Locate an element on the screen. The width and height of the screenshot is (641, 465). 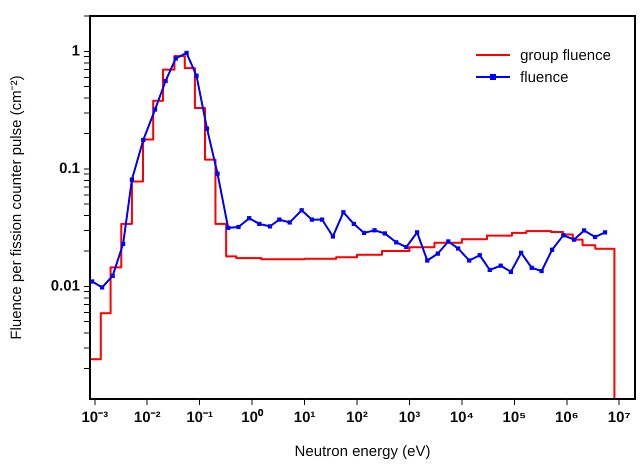
y-tick-label: 1 is located at coordinates (76, 51).